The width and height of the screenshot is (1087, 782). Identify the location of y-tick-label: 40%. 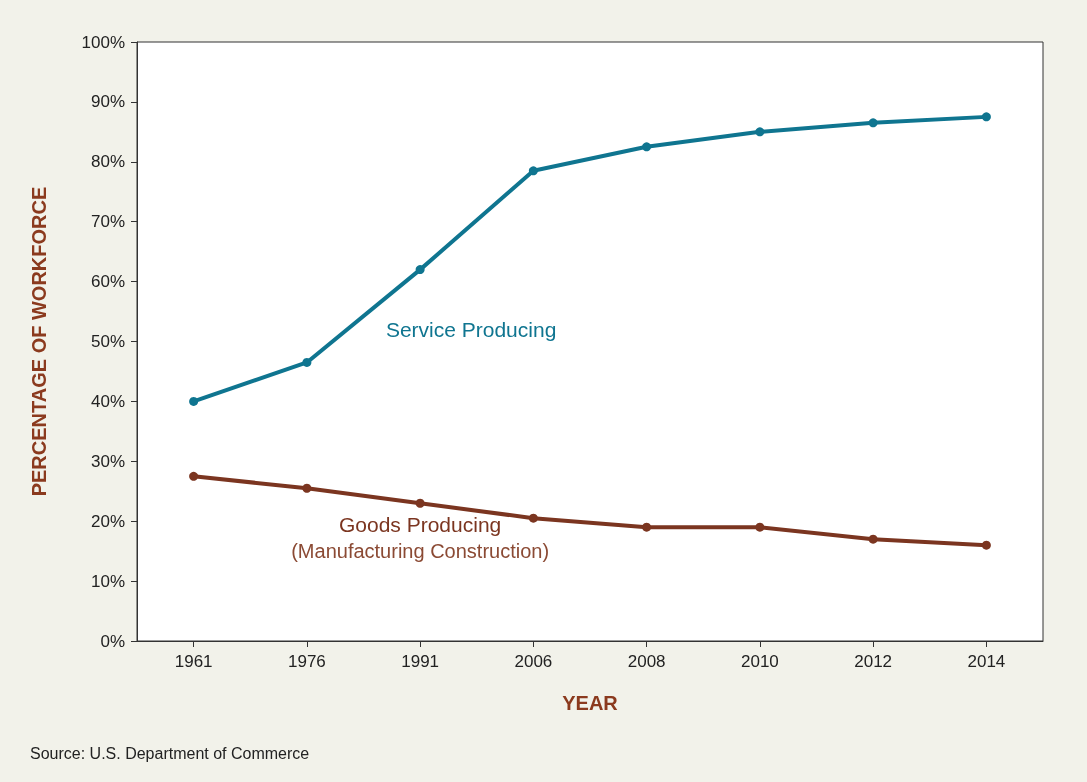
(107, 401).